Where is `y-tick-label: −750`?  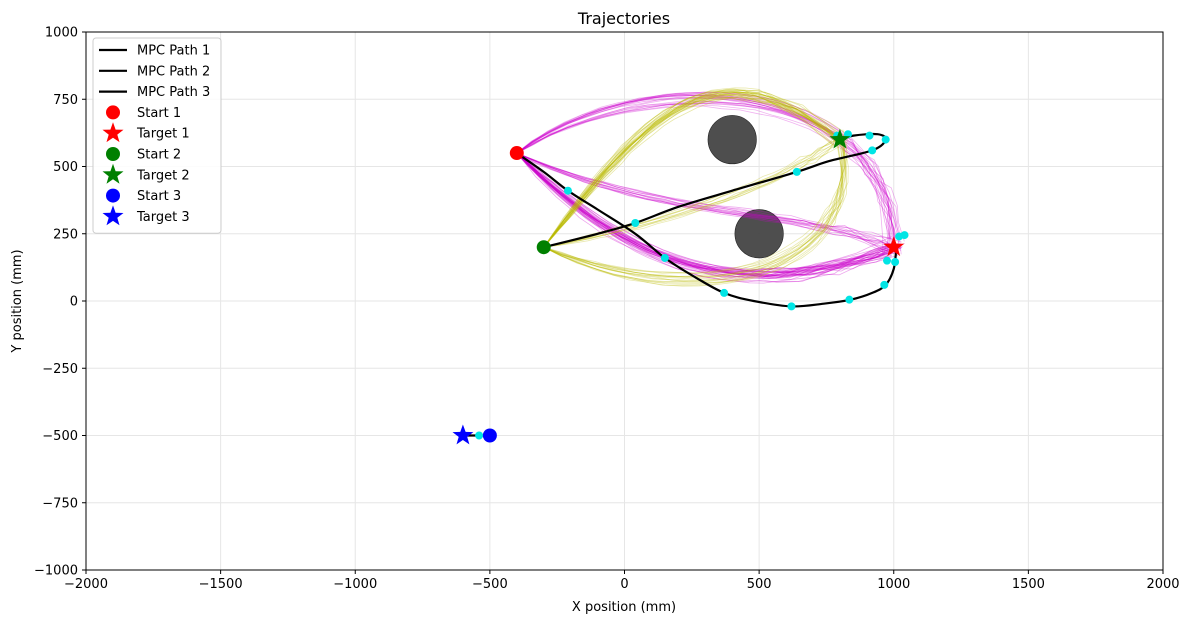
y-tick-label: −750 is located at coordinates (60, 503).